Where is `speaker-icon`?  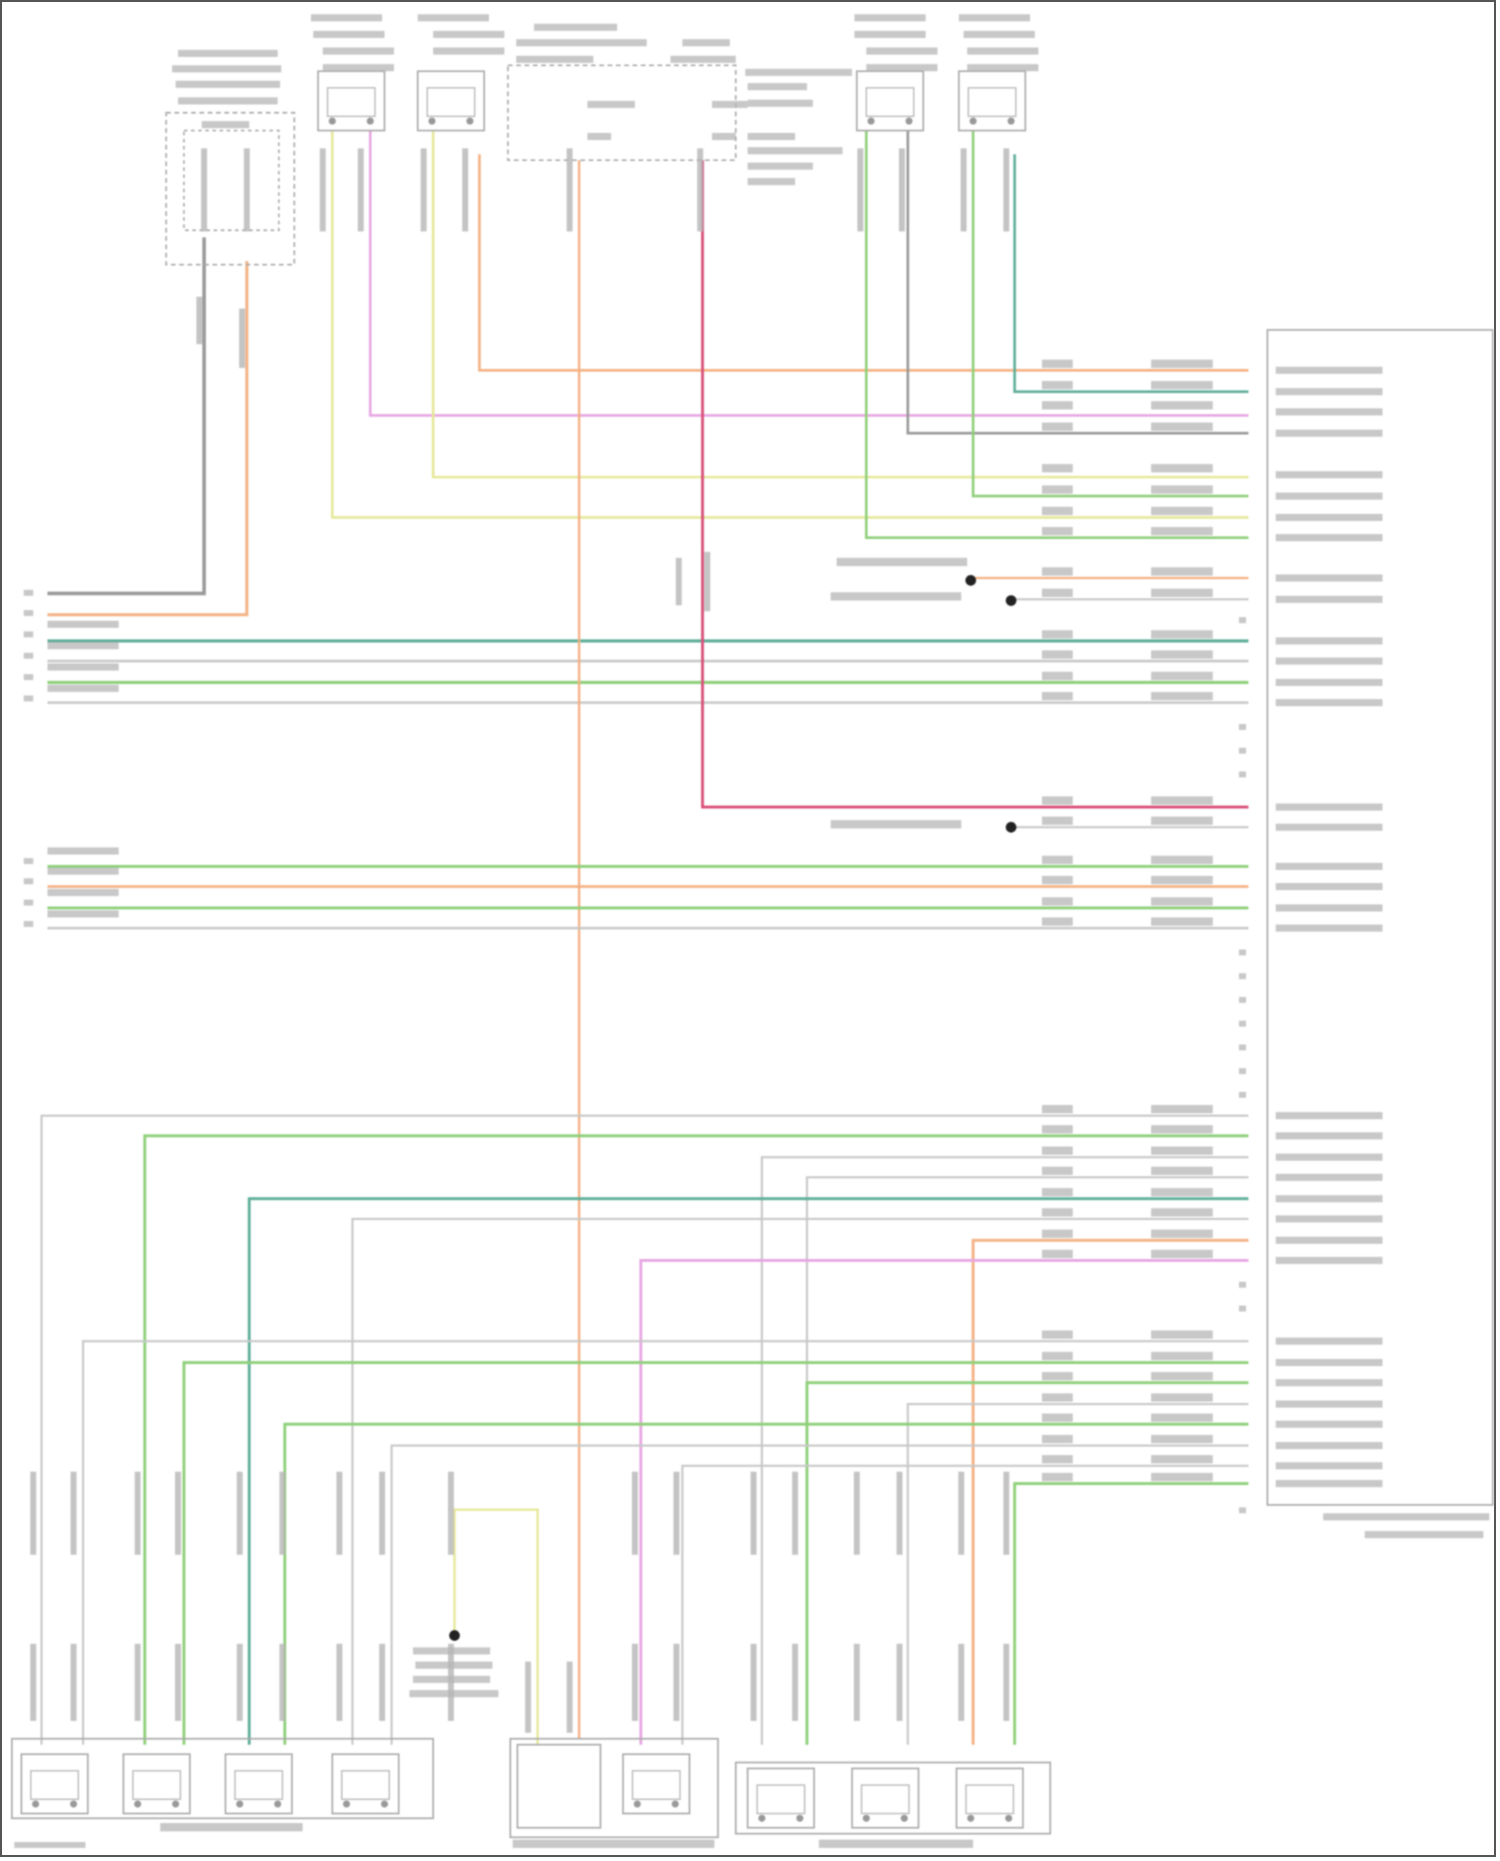
speaker-icon is located at coordinates (258, 1784).